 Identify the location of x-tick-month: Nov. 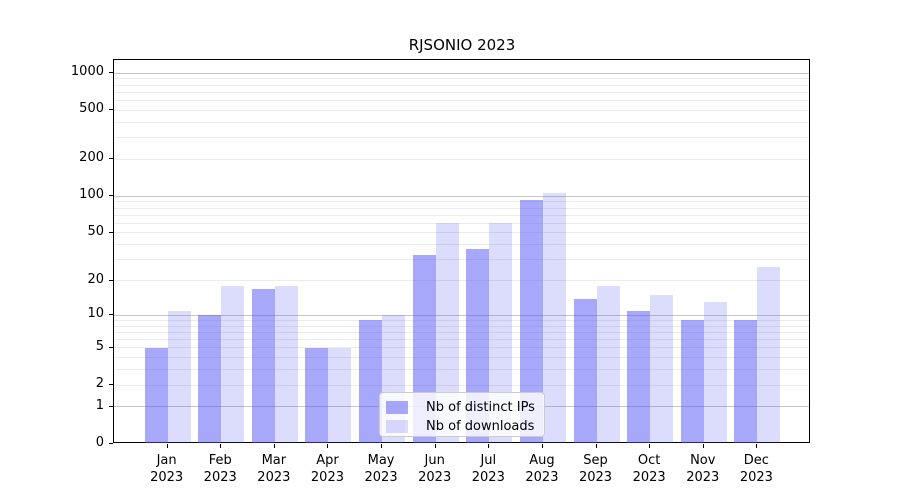
(703, 460).